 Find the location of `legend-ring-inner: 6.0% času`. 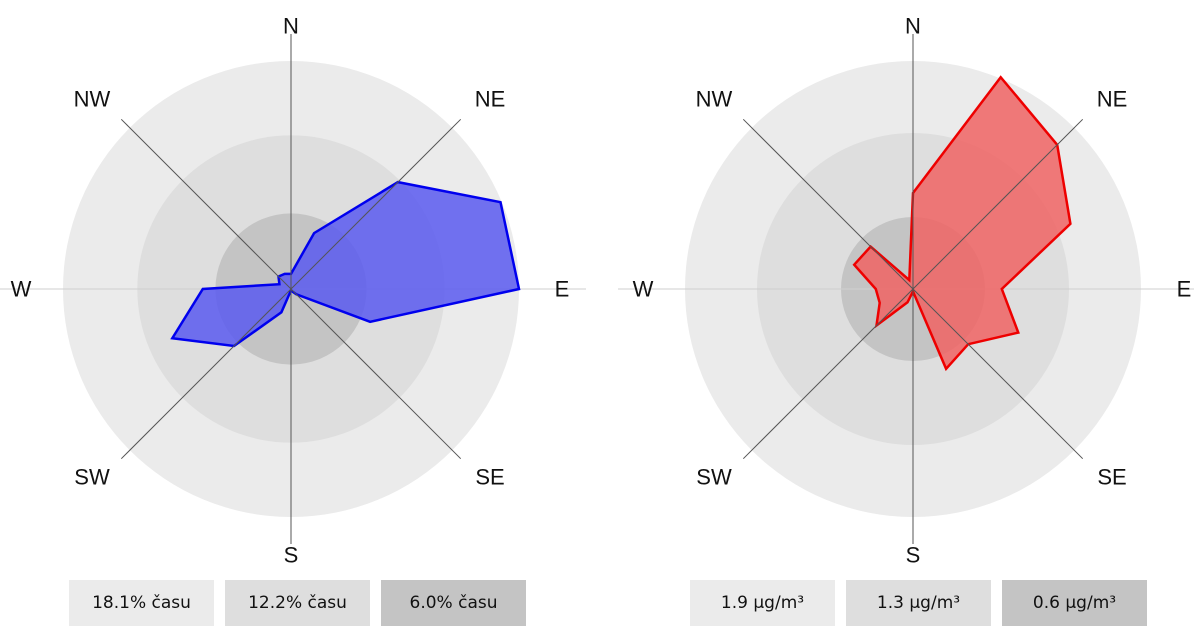

legend-ring-inner: 6.0% času is located at coordinates (453, 603).